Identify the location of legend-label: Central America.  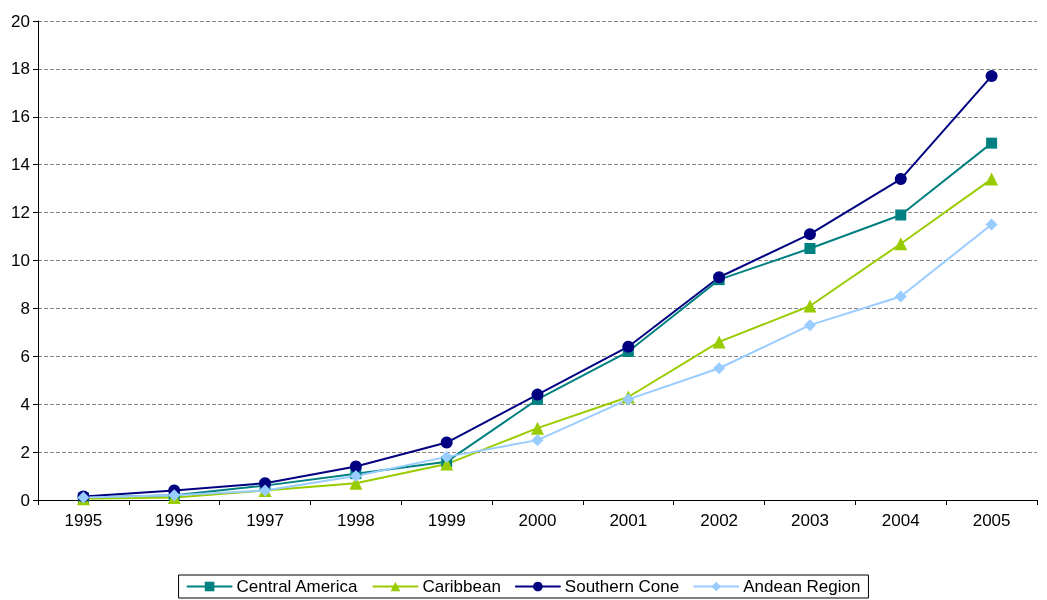
(297, 586).